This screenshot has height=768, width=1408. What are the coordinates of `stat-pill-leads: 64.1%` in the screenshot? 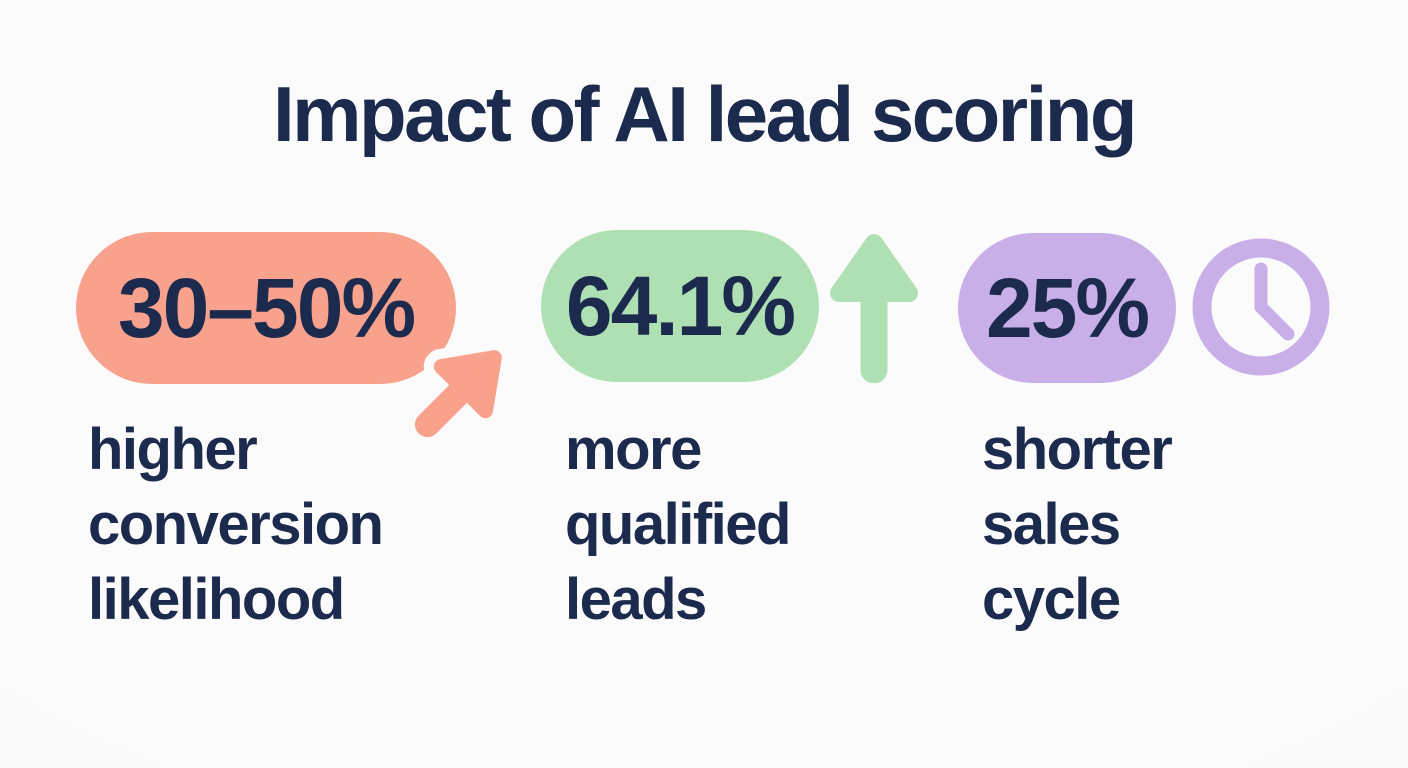 It's located at (680, 306).